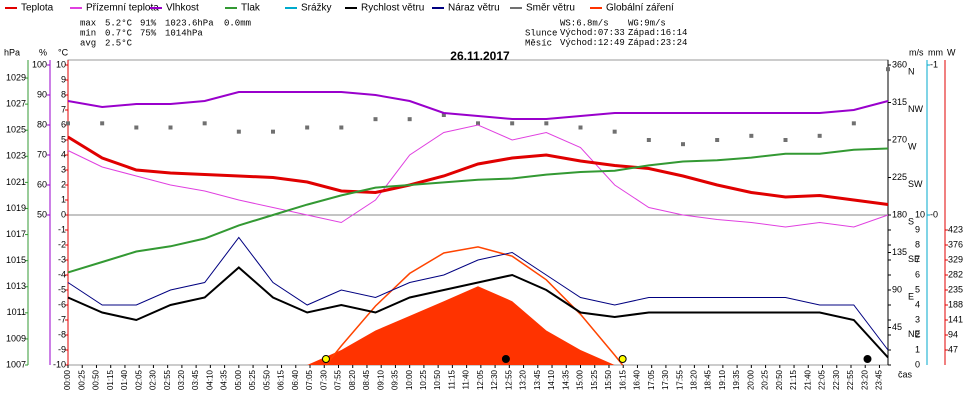 The width and height of the screenshot is (966, 400). What do you see at coordinates (63, 109) in the screenshot?
I see `y-tick-label: 7` at bounding box center [63, 109].